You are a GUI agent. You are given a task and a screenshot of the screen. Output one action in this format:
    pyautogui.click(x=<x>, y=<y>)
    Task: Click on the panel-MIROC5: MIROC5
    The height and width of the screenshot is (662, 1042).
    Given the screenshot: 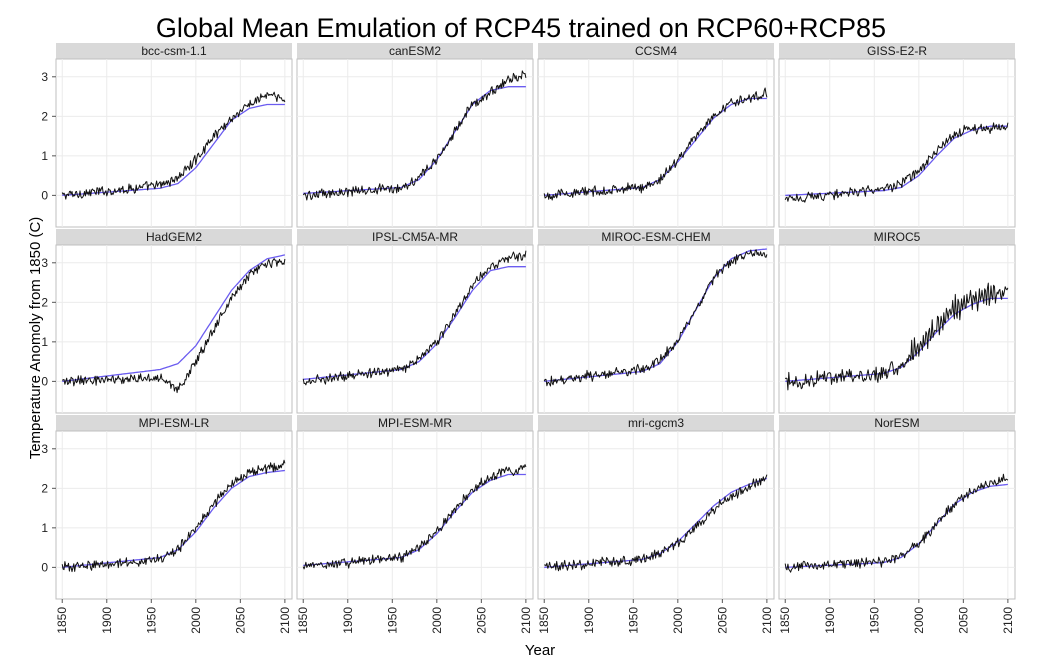 What is the action you would take?
    pyautogui.click(x=897, y=321)
    